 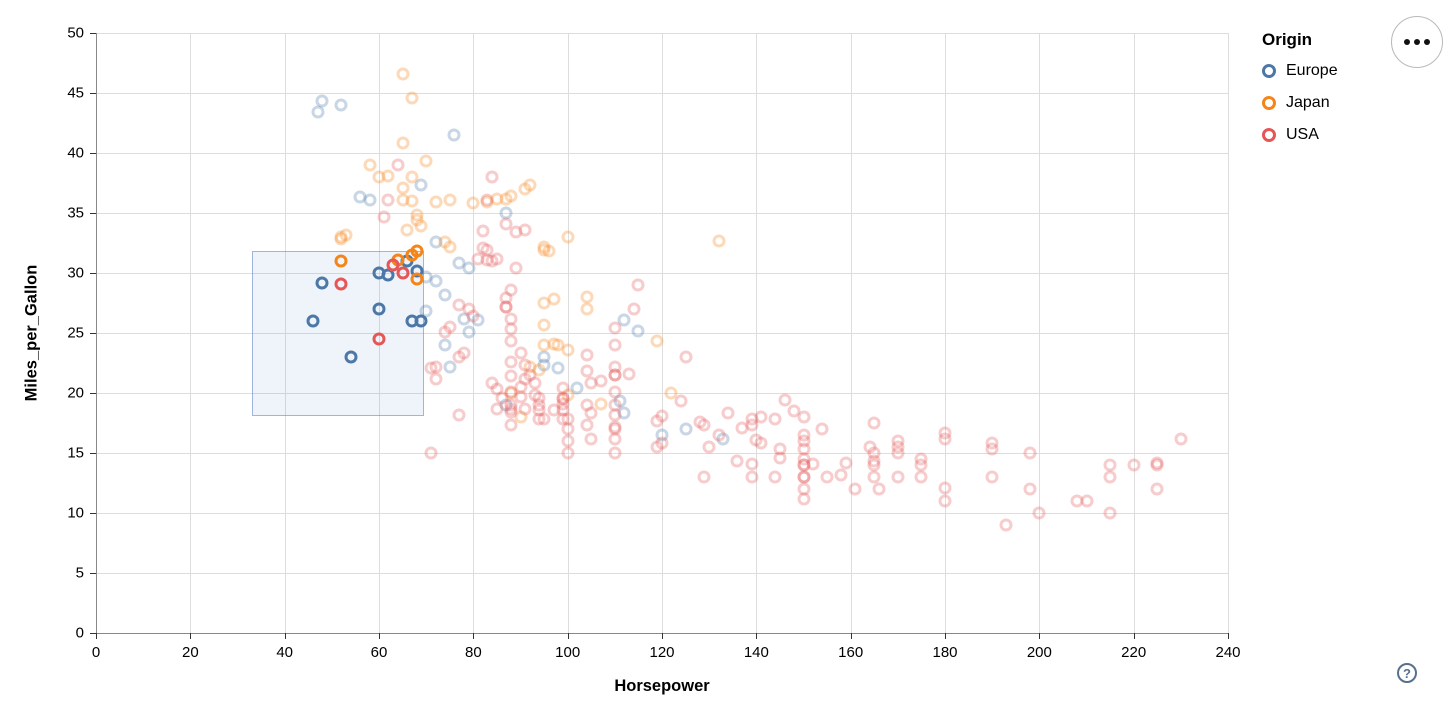 What do you see at coordinates (568, 652) in the screenshot?
I see `x-tick-label: 100` at bounding box center [568, 652].